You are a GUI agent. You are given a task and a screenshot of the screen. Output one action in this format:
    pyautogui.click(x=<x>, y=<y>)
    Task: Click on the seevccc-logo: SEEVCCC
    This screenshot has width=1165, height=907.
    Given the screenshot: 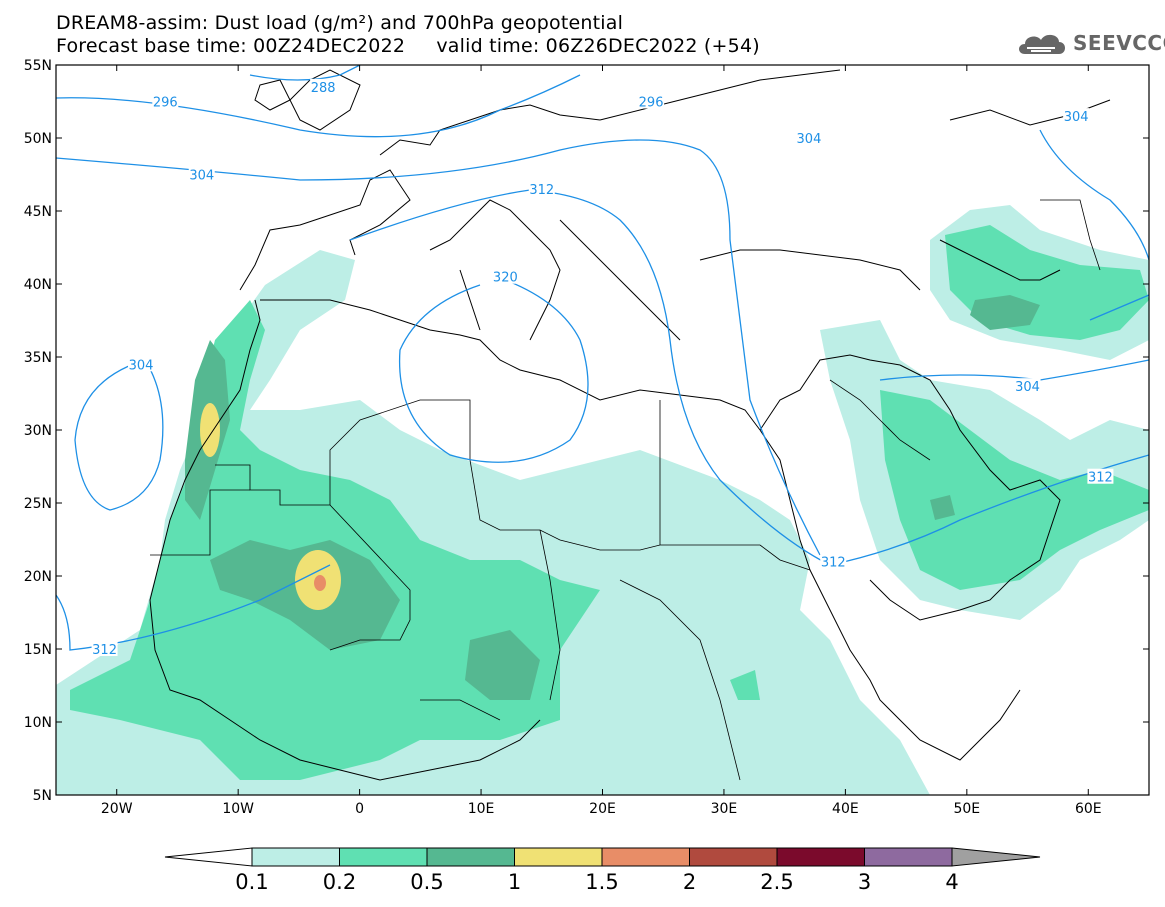 What is the action you would take?
    pyautogui.click(x=1090, y=43)
    